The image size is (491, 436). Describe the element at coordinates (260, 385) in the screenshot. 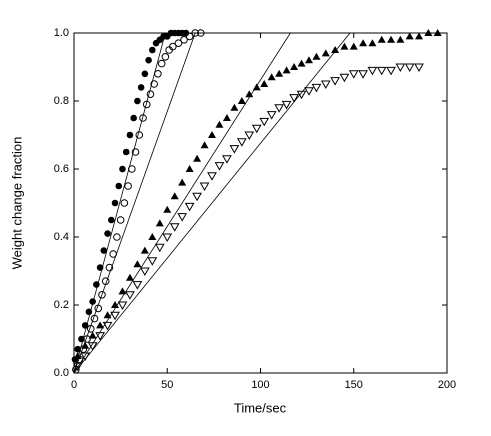

I see `x-tick-label: 100` at that location.